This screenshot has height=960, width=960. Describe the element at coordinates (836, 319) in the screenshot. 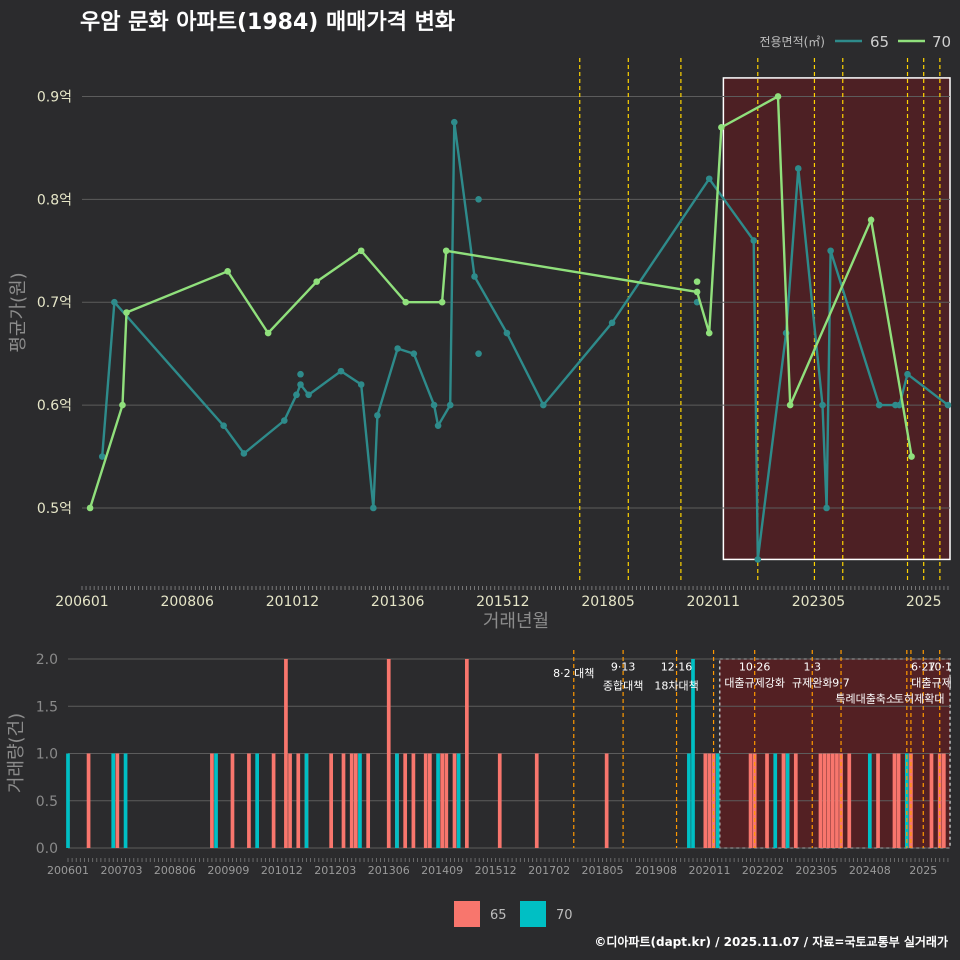

I see `highlight-region` at that location.